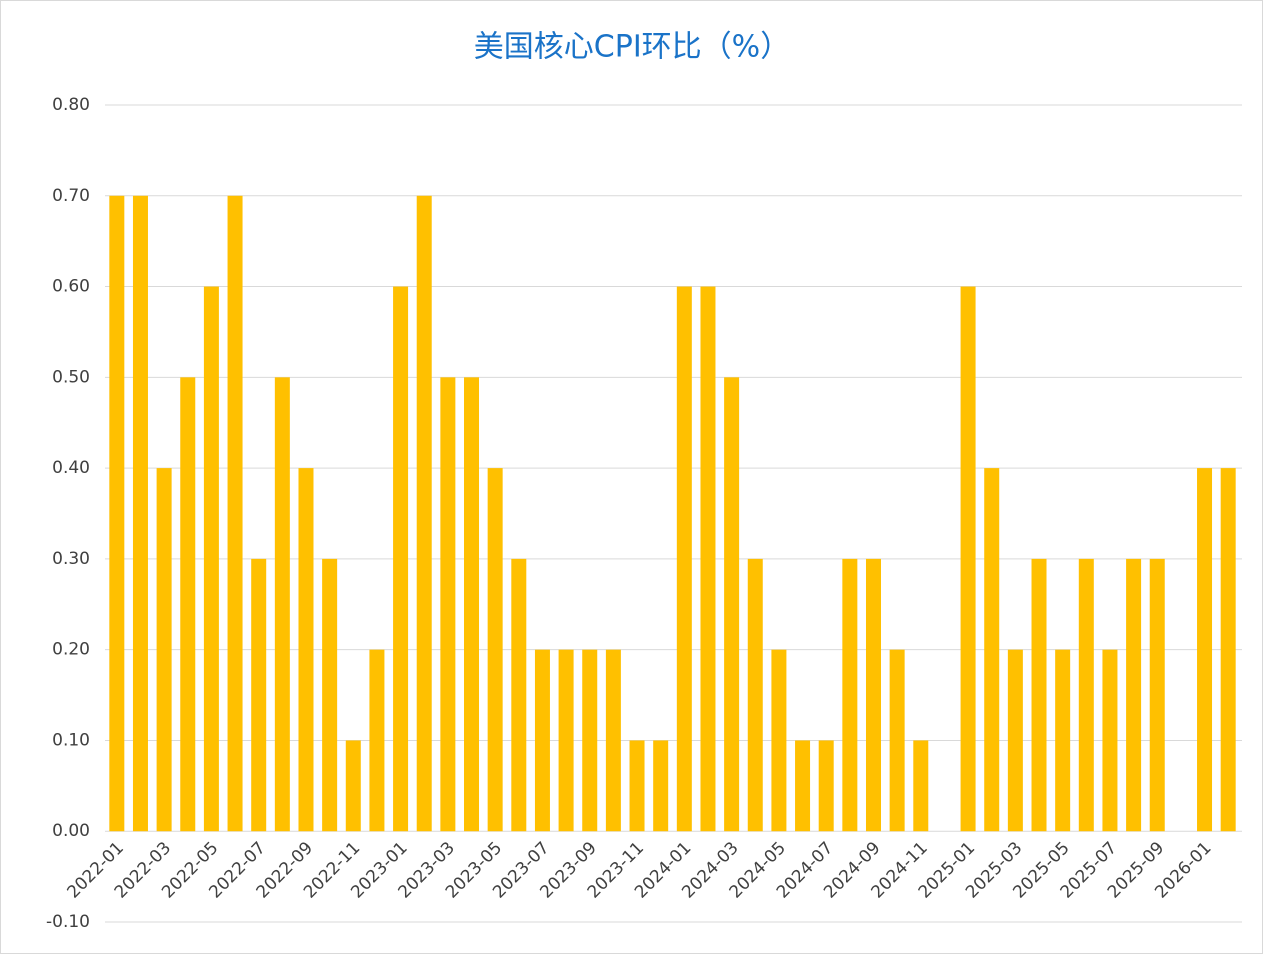 The width and height of the screenshot is (1263, 954). What do you see at coordinates (71, 559) in the screenshot?
I see `y-tick-label: 0.30` at bounding box center [71, 559].